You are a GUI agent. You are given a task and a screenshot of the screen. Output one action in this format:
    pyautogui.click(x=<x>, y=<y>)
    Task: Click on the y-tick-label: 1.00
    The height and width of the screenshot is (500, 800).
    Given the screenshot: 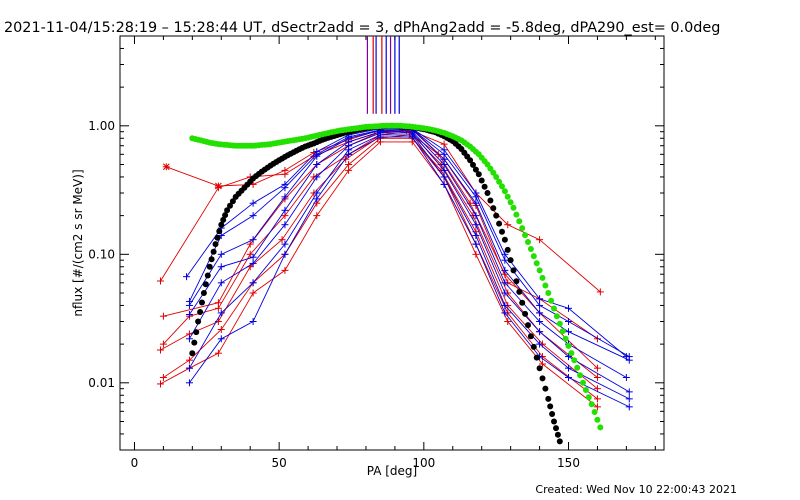 What is the action you would take?
    pyautogui.click(x=101, y=126)
    